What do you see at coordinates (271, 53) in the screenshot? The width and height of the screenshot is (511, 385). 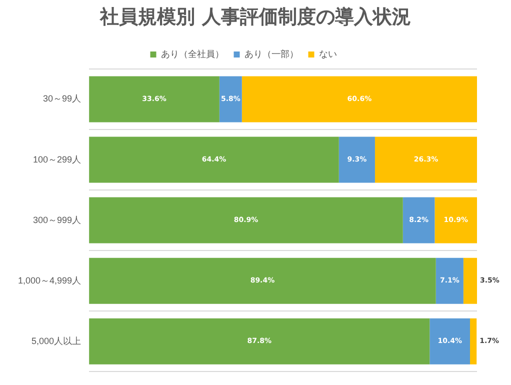 I see `legend-label: あり（一部）` at bounding box center [271, 53].